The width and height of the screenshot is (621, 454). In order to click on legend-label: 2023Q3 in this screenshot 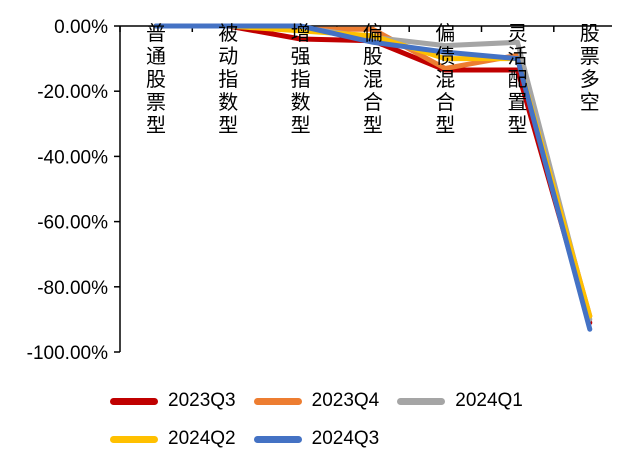, I will do `click(202, 400)`.